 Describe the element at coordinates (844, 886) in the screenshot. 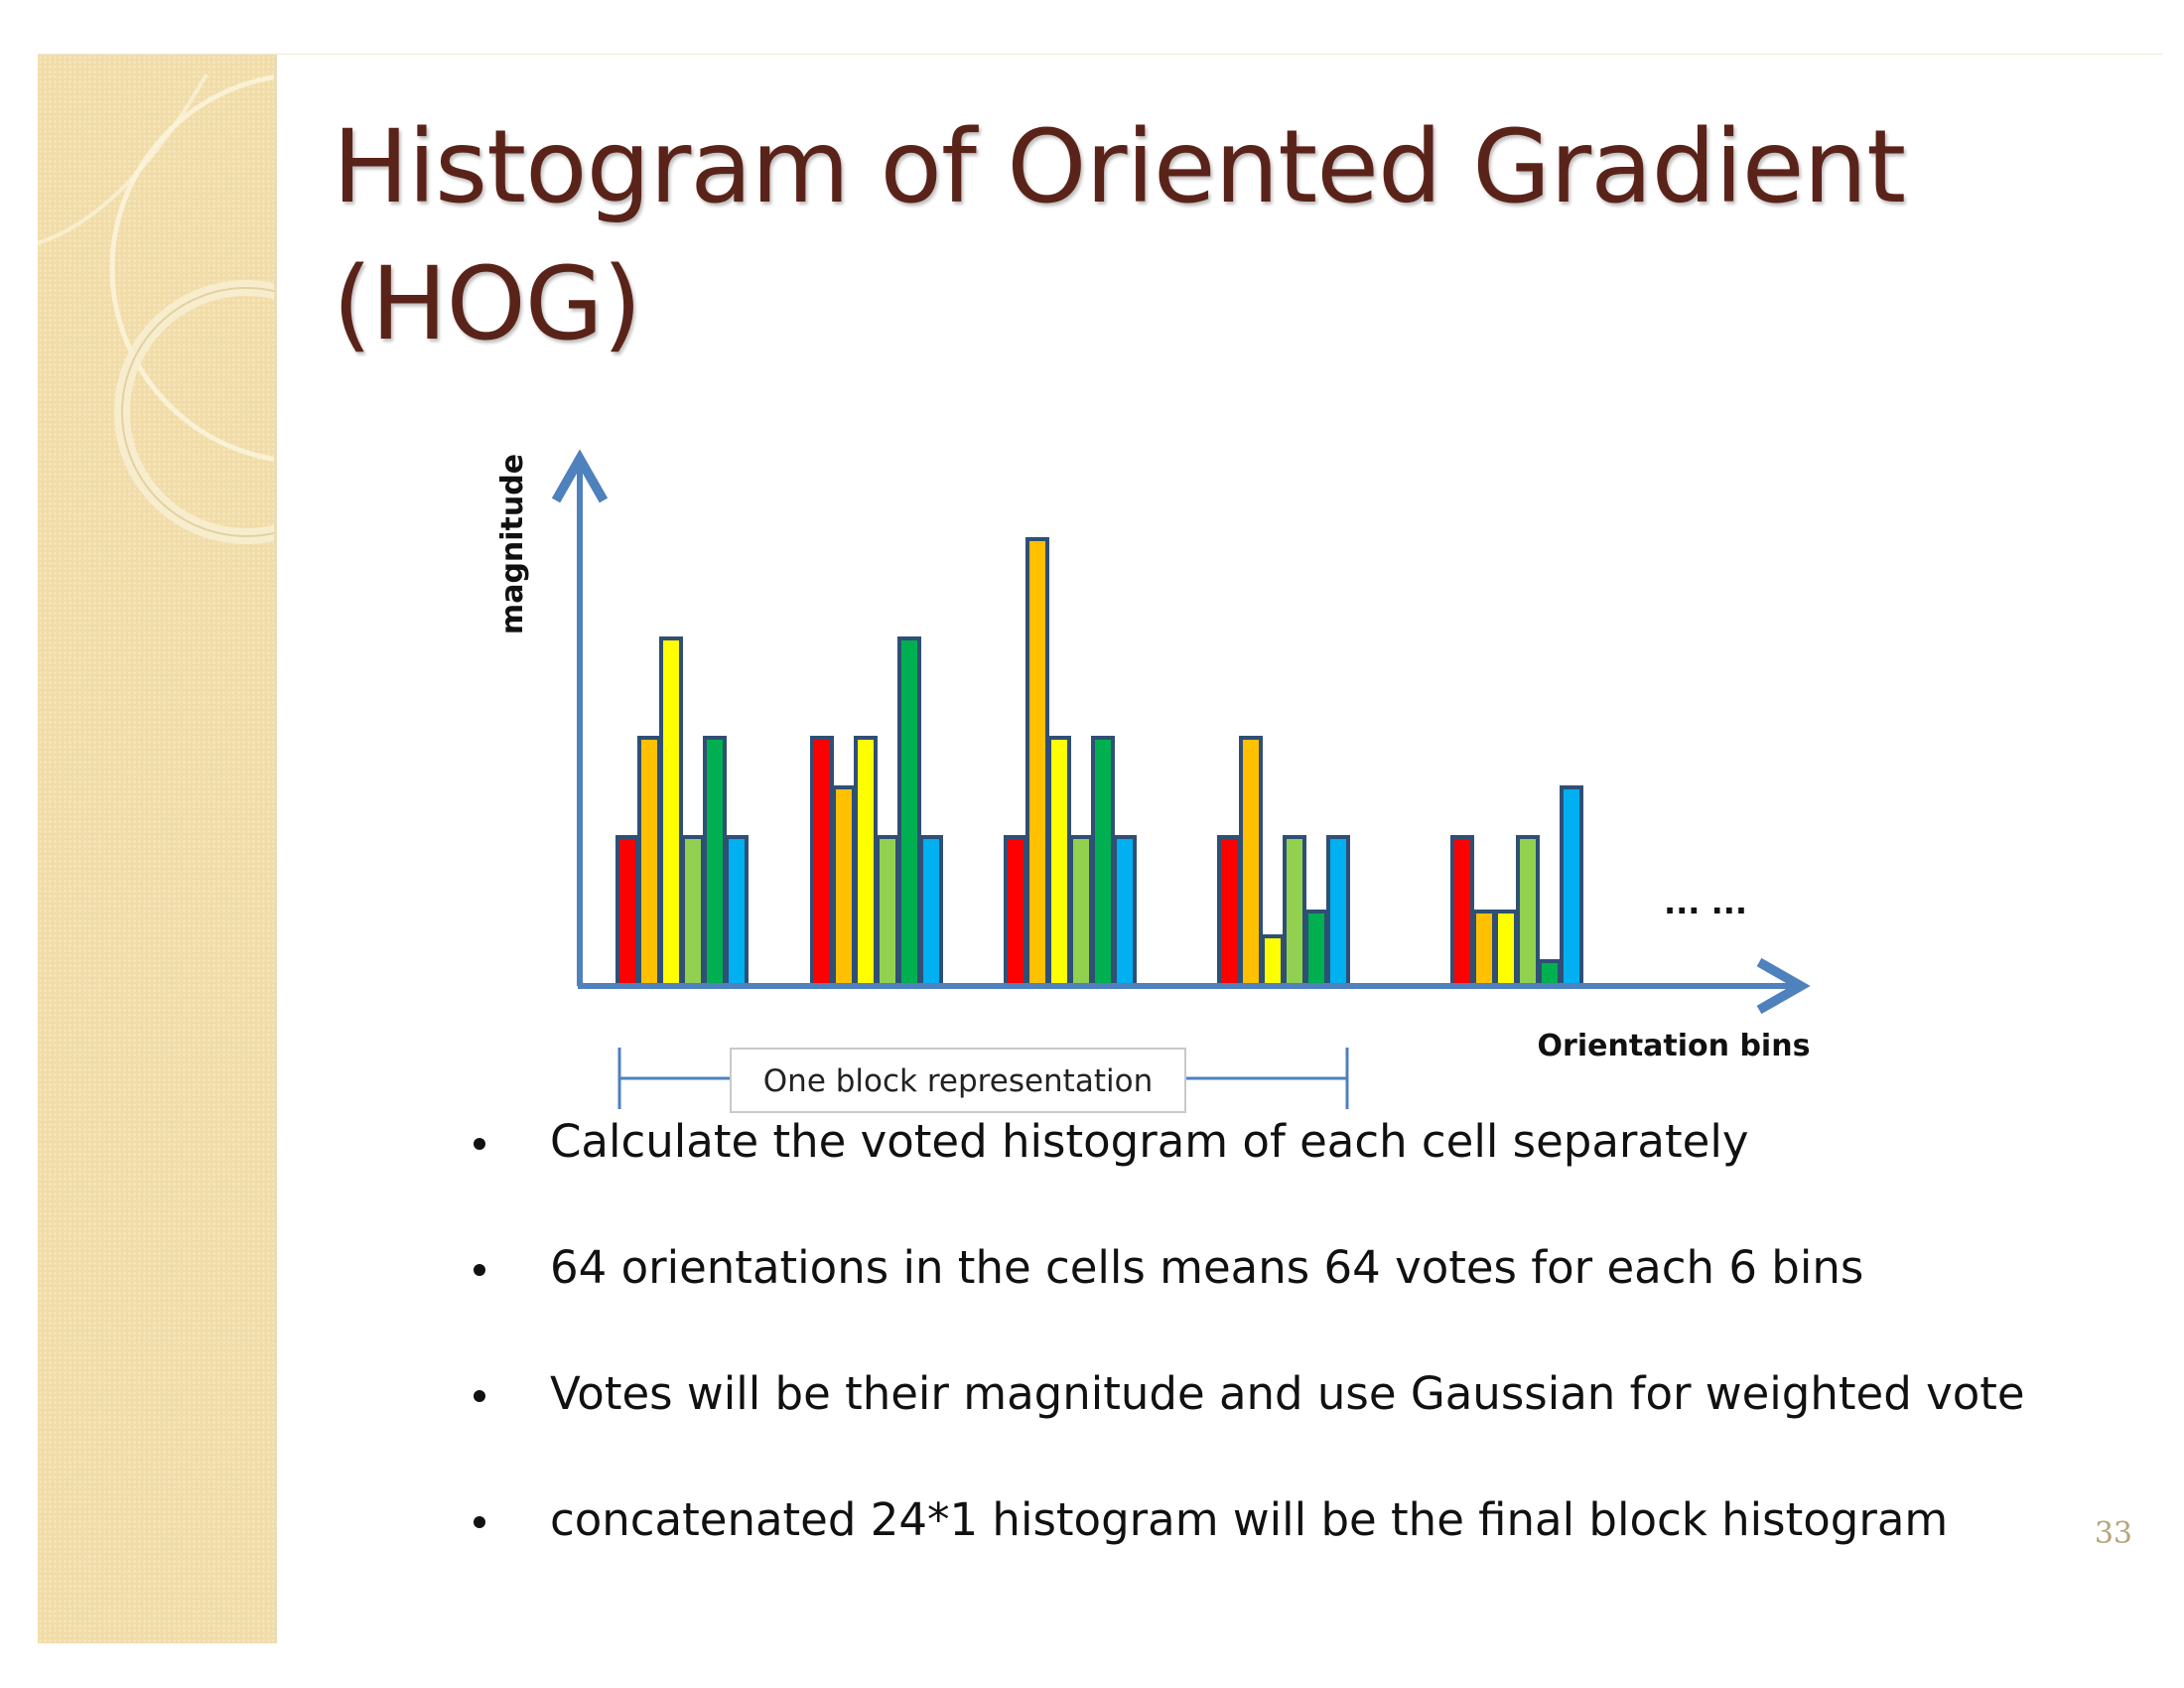

I see `histogram-bar-cell2-bin2` at that location.